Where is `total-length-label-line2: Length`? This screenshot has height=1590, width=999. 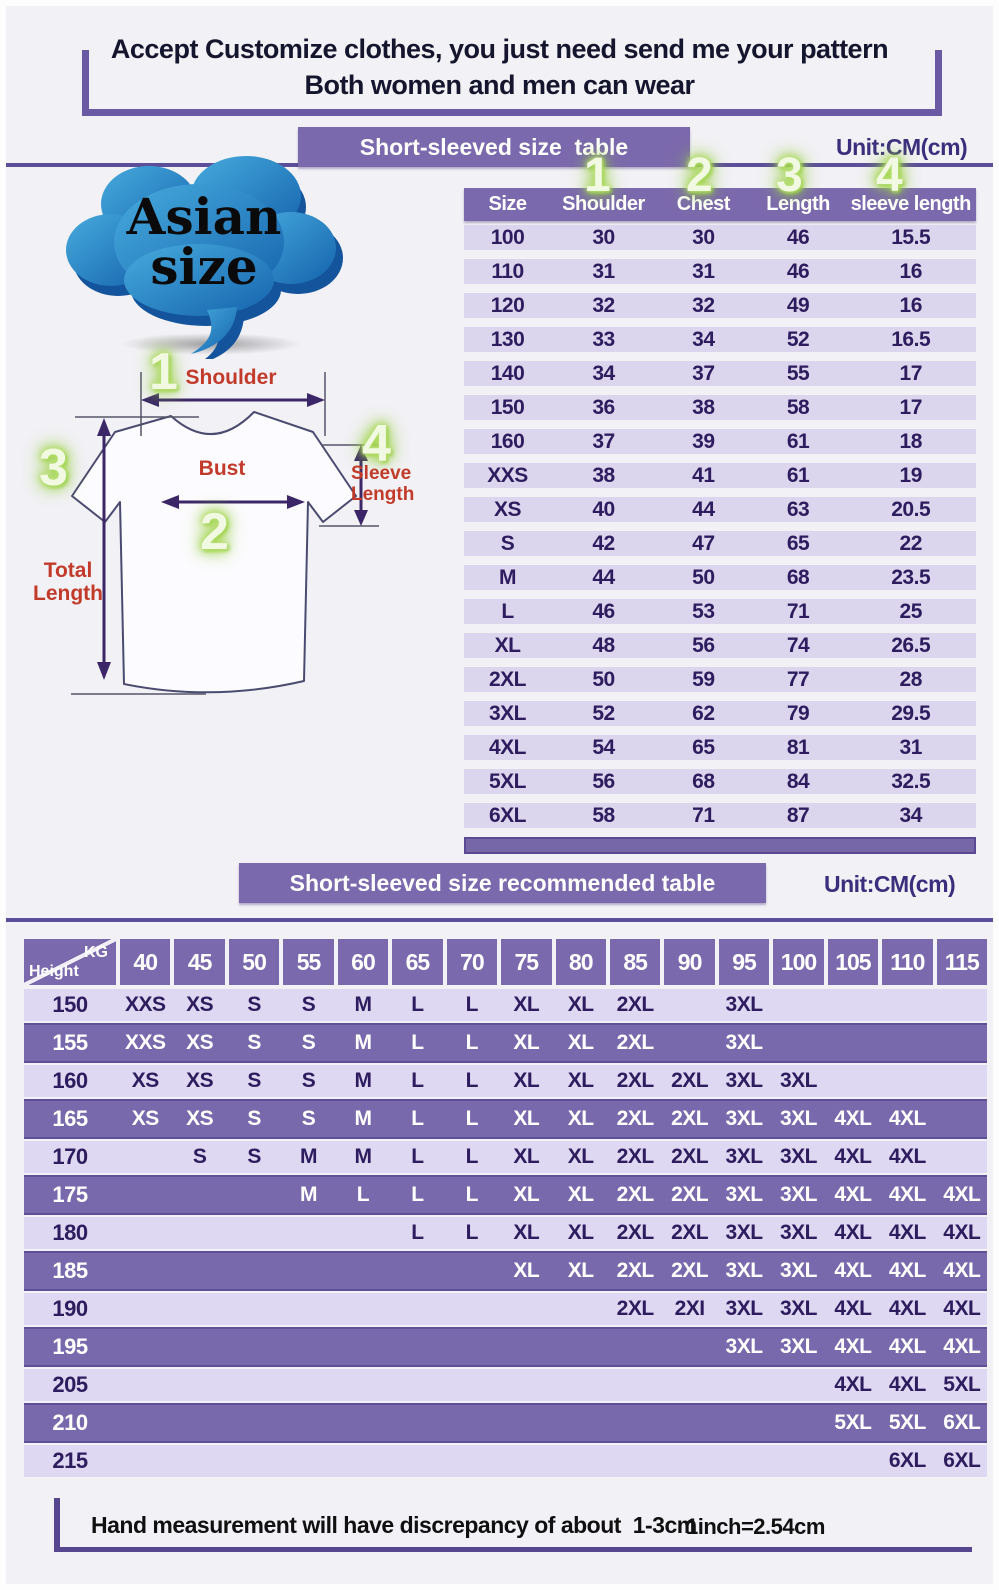 total-length-label-line2: Length is located at coordinates (68, 594).